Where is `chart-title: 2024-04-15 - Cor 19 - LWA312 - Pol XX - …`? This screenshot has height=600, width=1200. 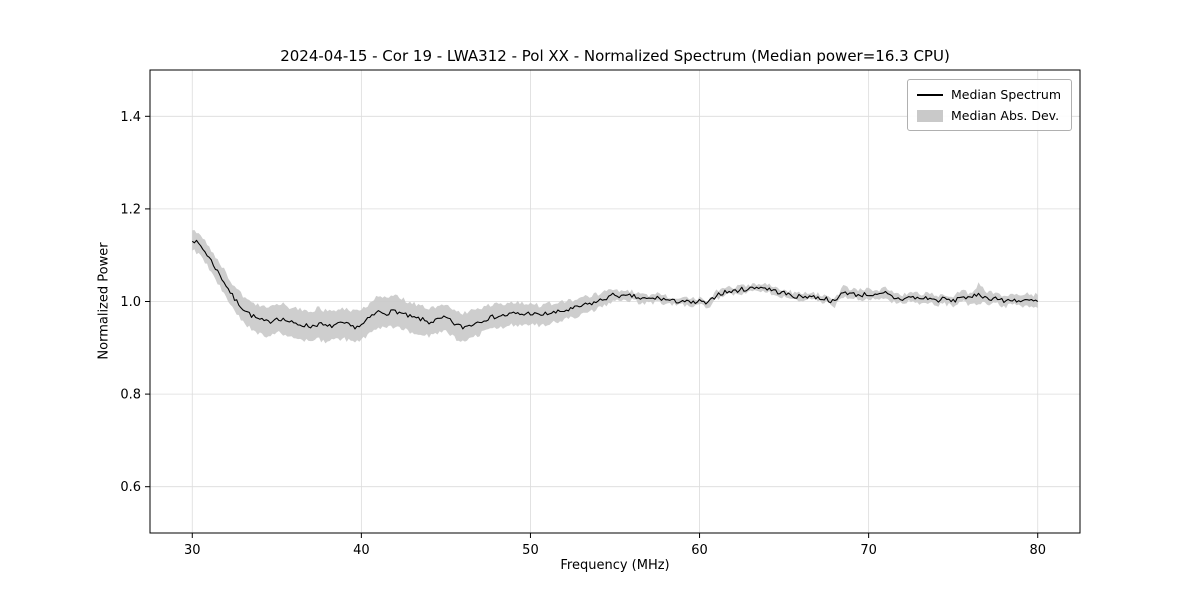
chart-title: 2024-04-15 - Cor 19 - LWA312 - Pol XX - … is located at coordinates (615, 56).